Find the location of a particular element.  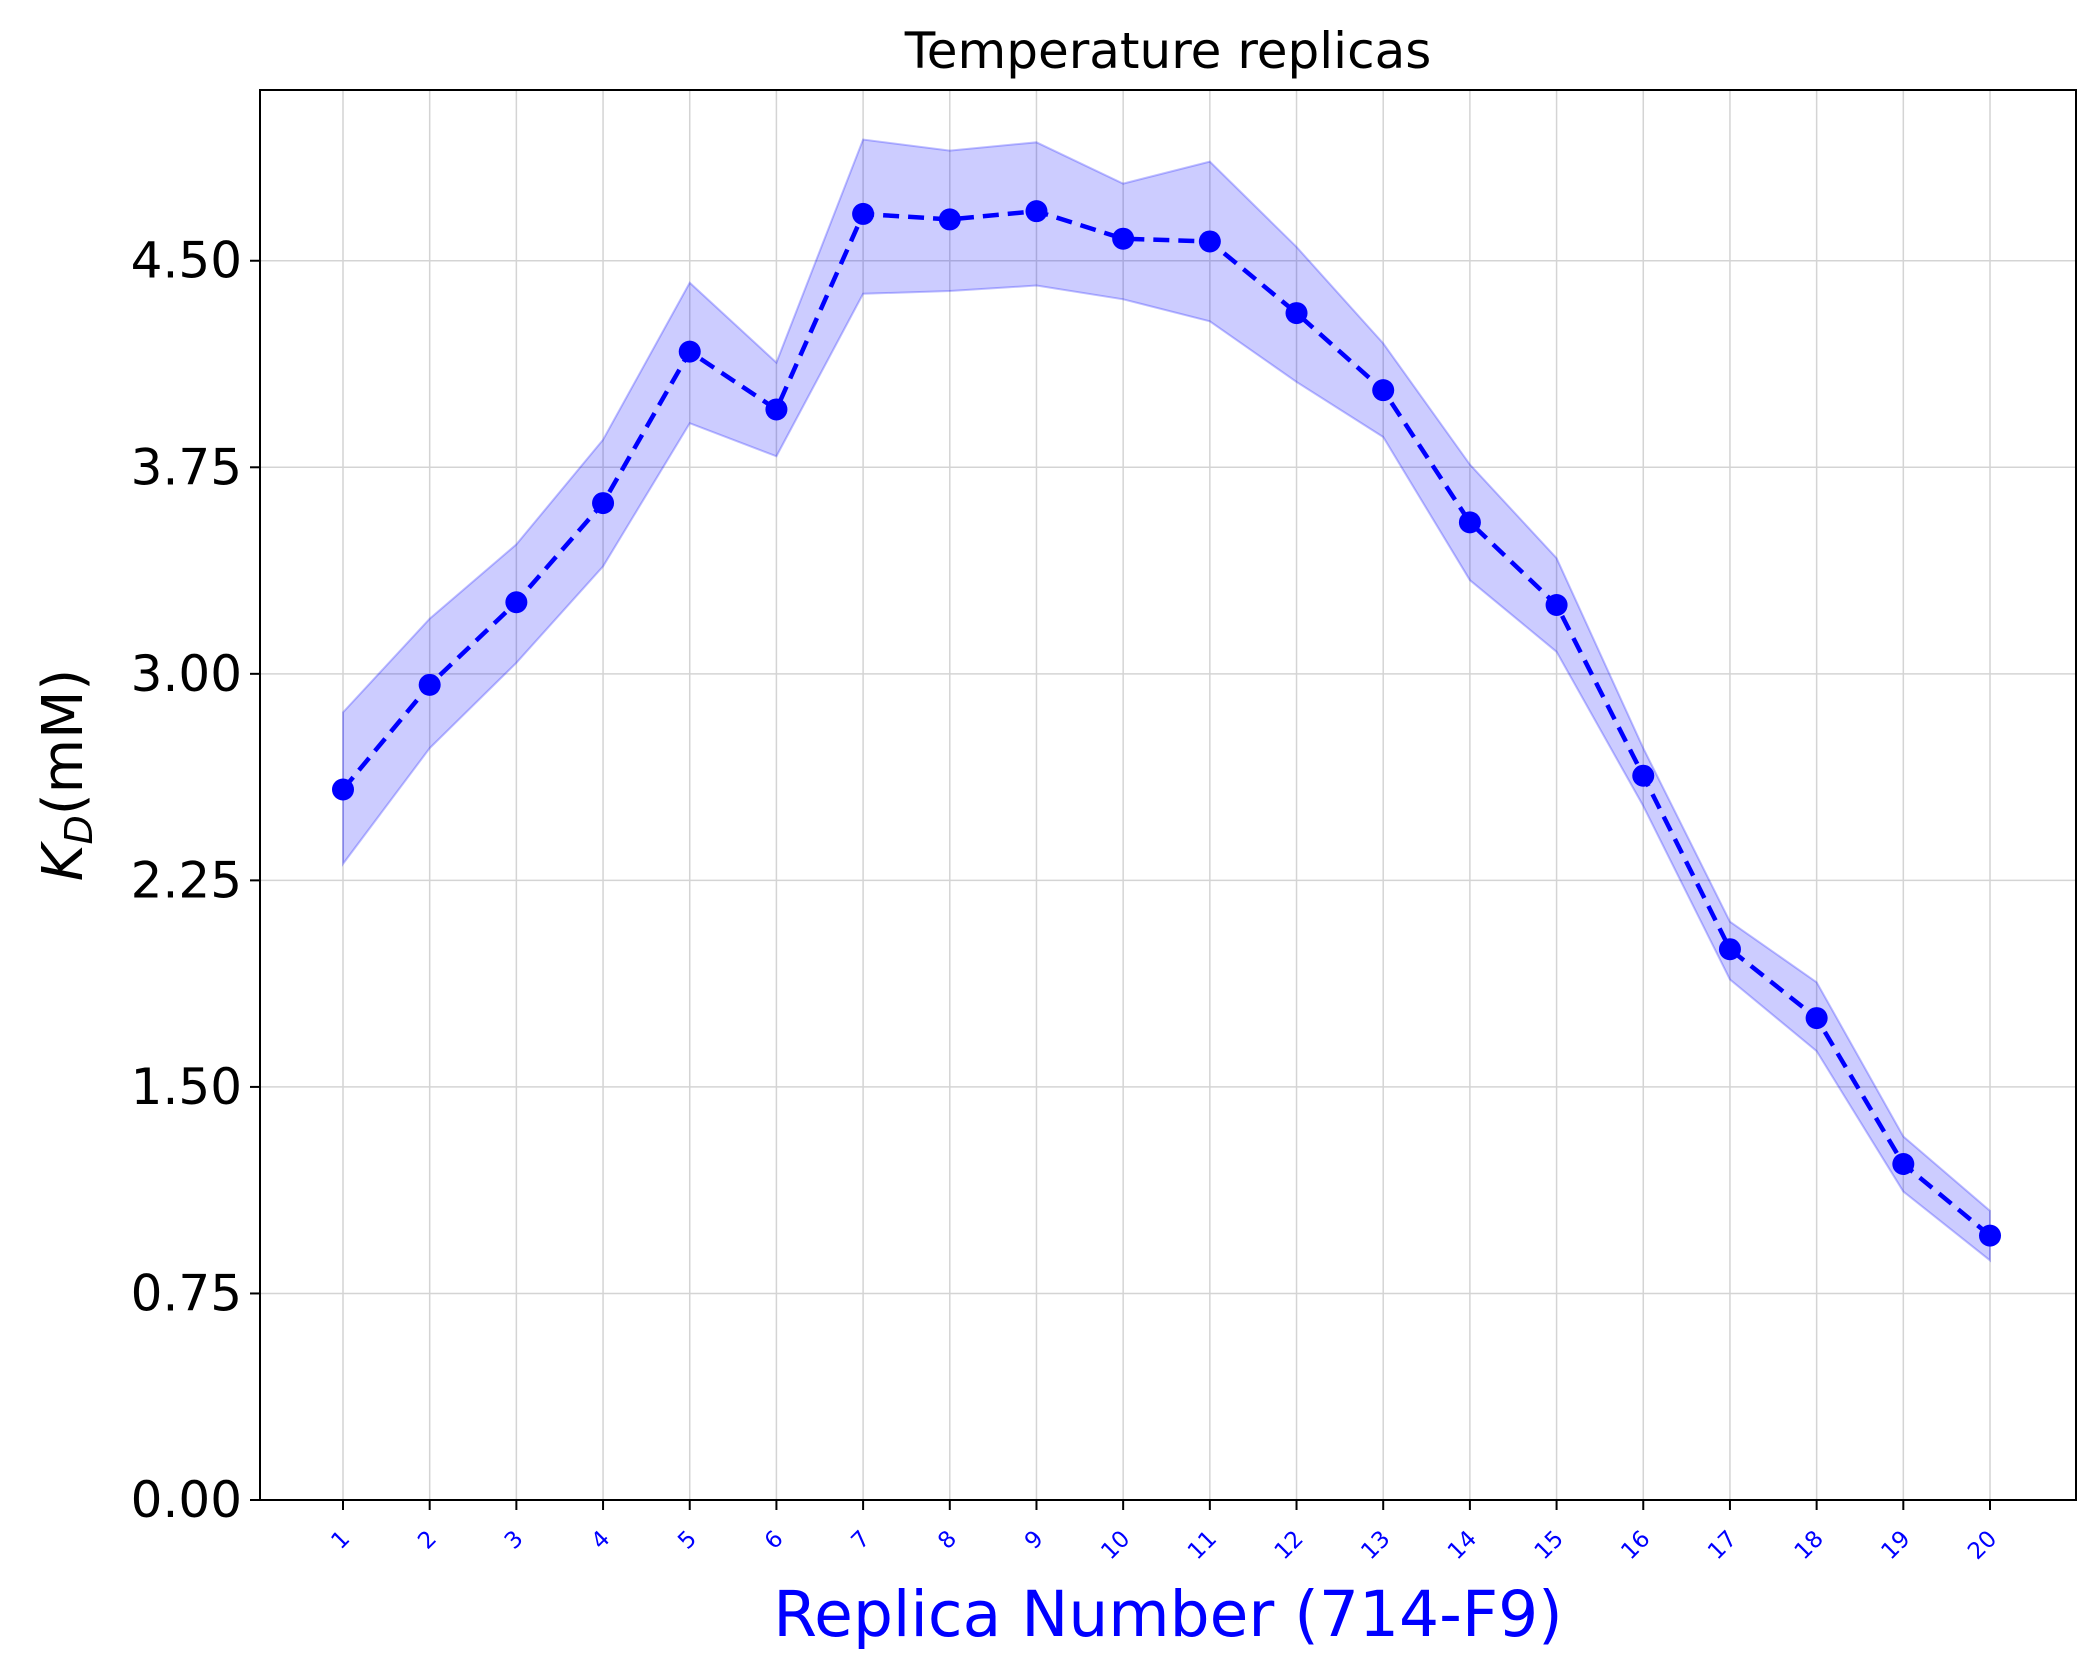

y-axis-label-unit: (mM) is located at coordinates (63, 742).